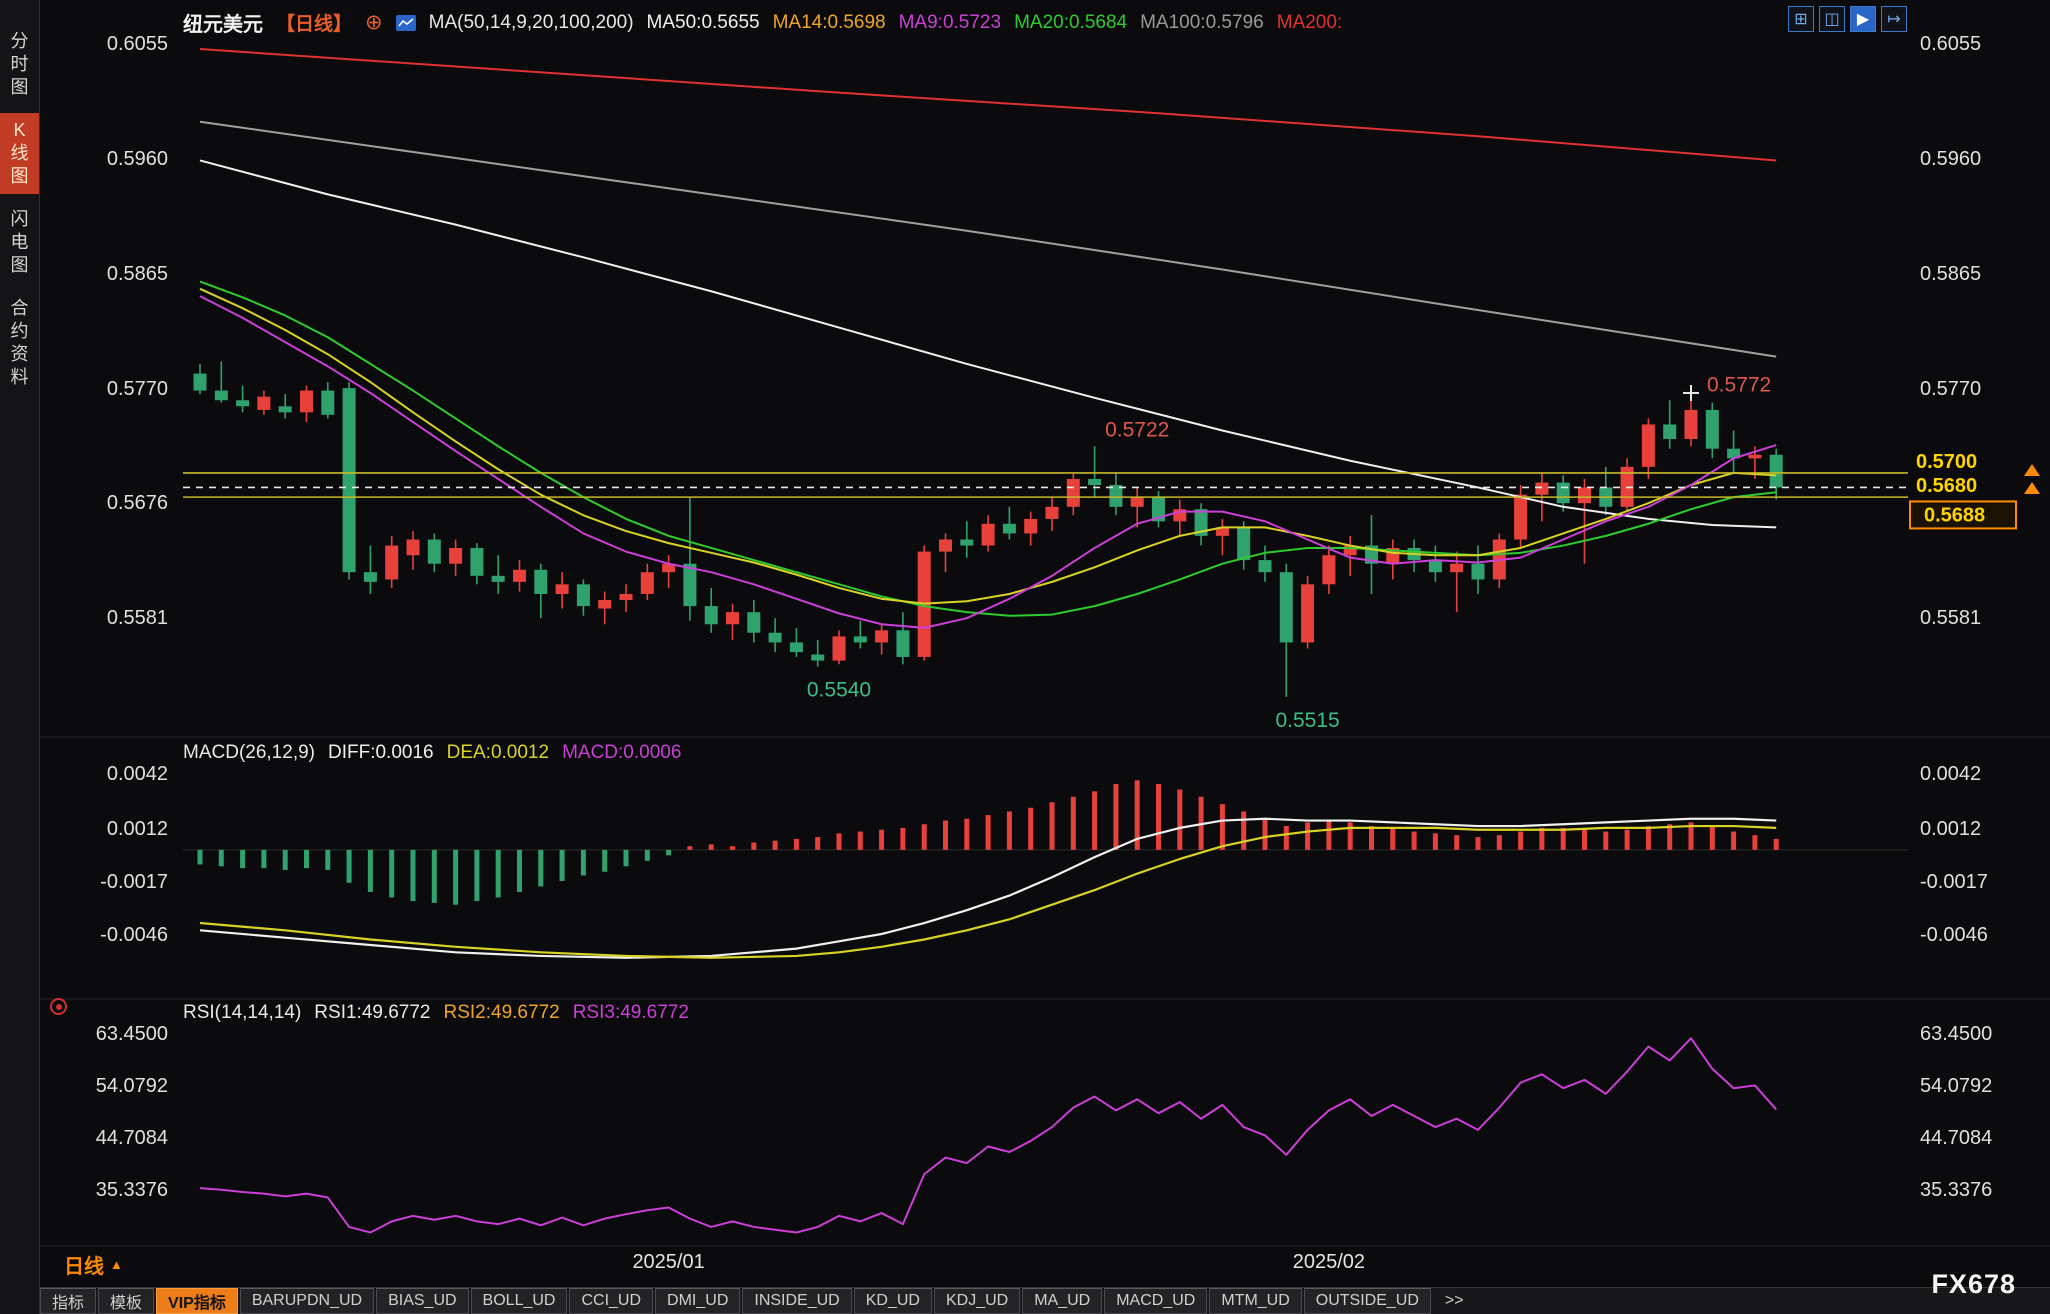 The image size is (2050, 1314). Describe the element at coordinates (132, 1086) in the screenshot. I see `rsi-axis-label-left: 54.0792` at that location.